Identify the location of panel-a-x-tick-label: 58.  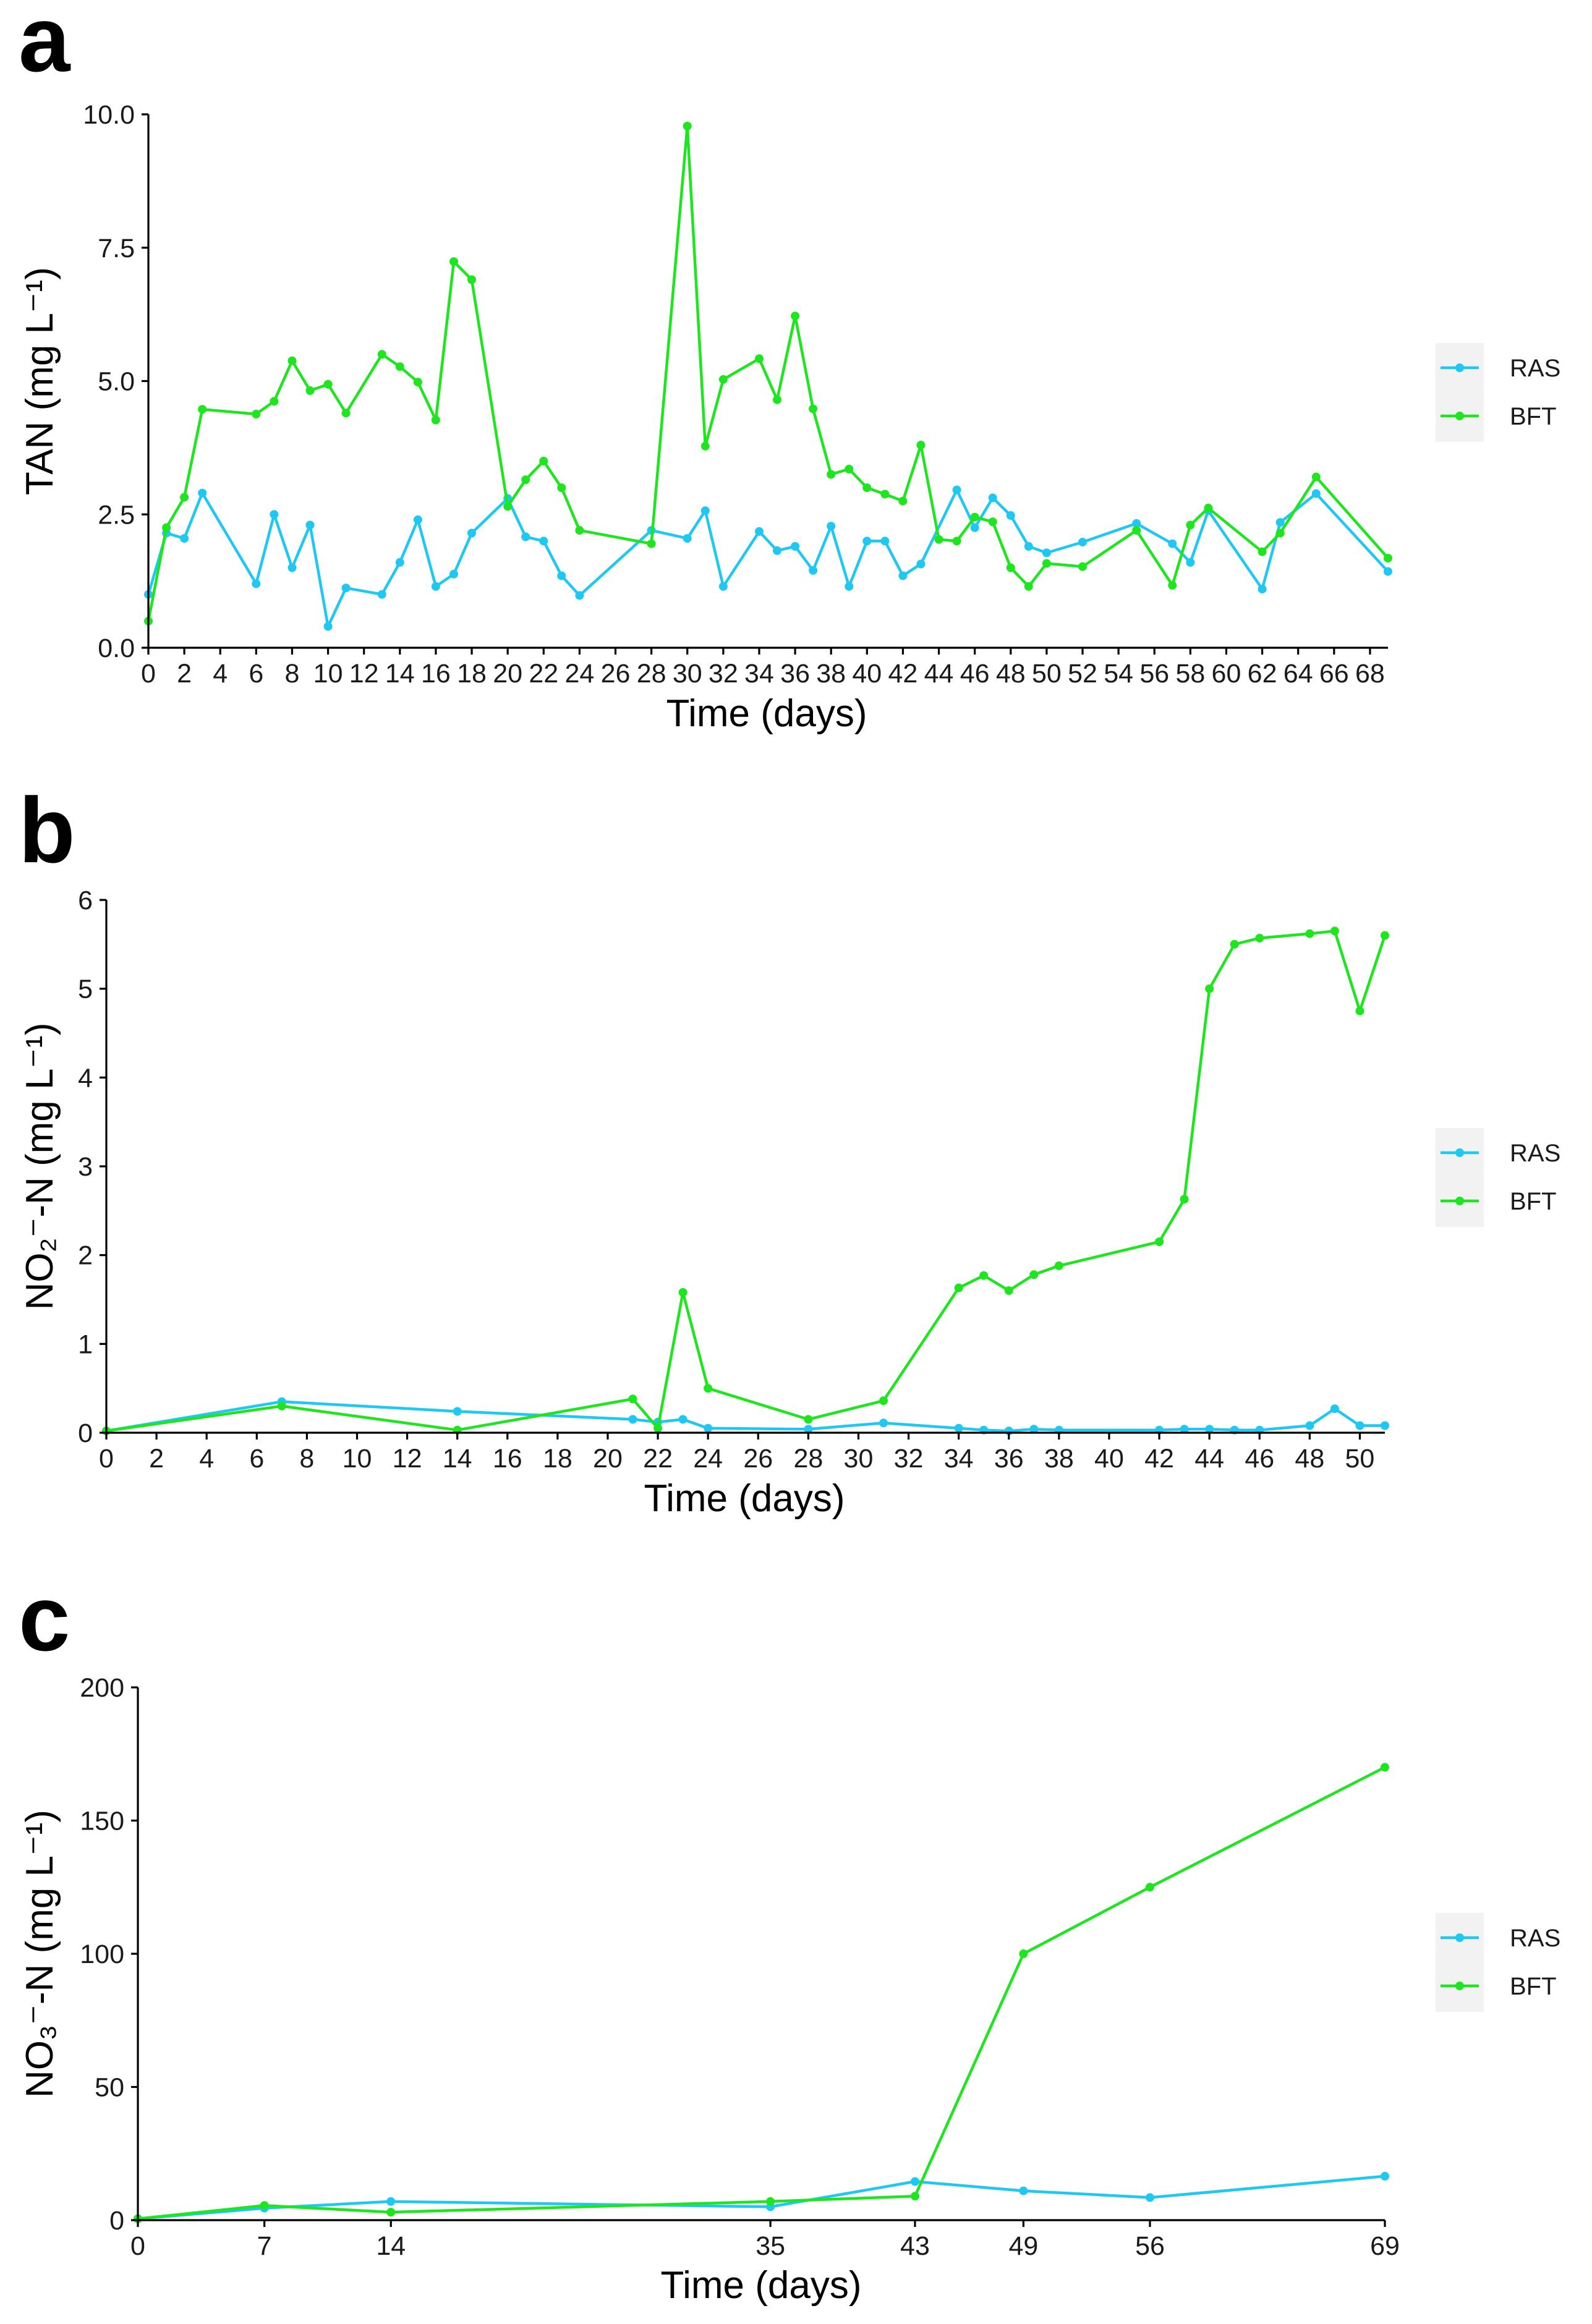
(1190, 674).